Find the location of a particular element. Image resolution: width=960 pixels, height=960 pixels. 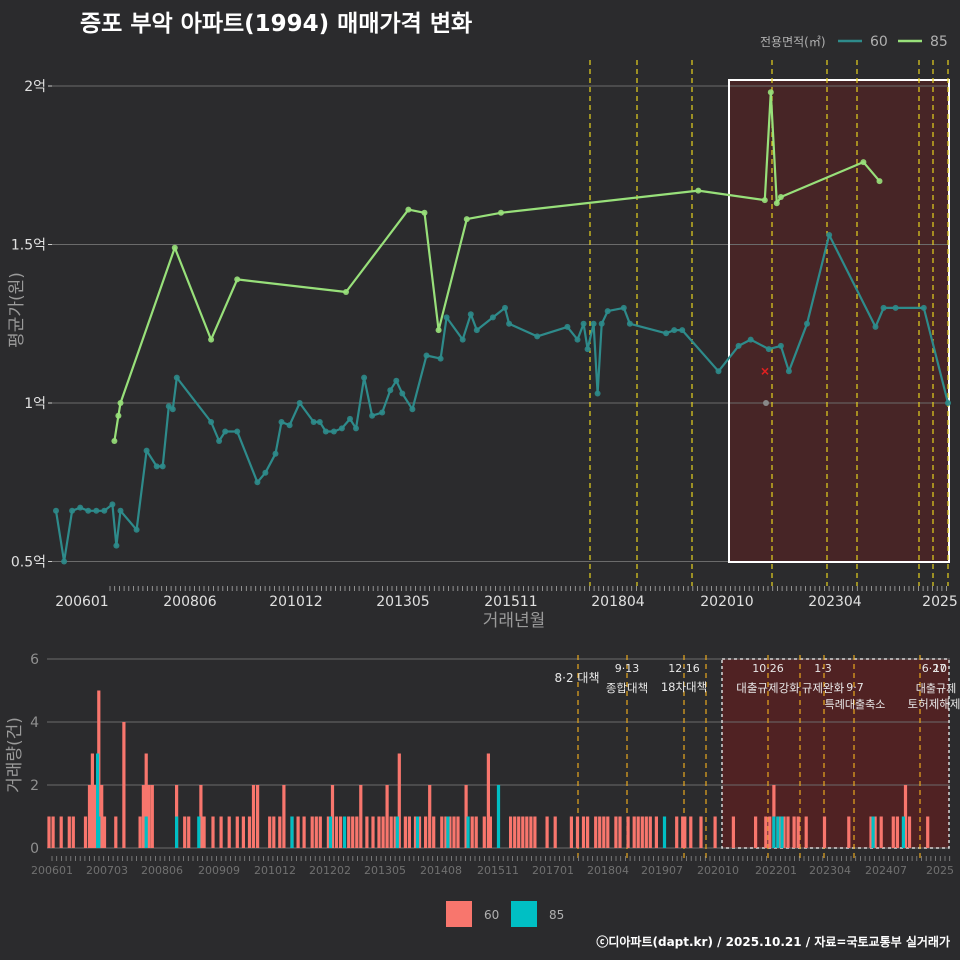

policy-date: 12·16 is located at coordinates (684, 668).